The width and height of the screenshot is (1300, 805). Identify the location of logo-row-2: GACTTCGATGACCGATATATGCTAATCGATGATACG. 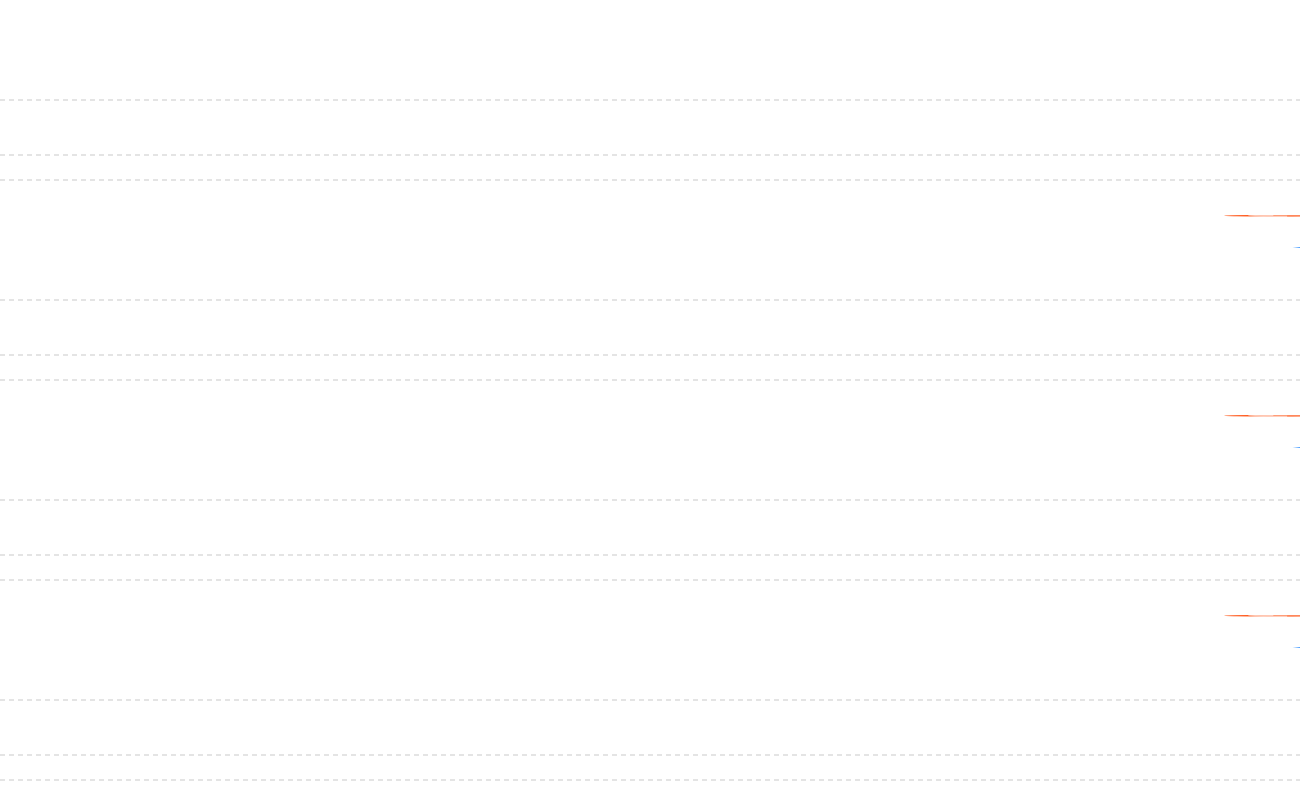
(1259, 607).